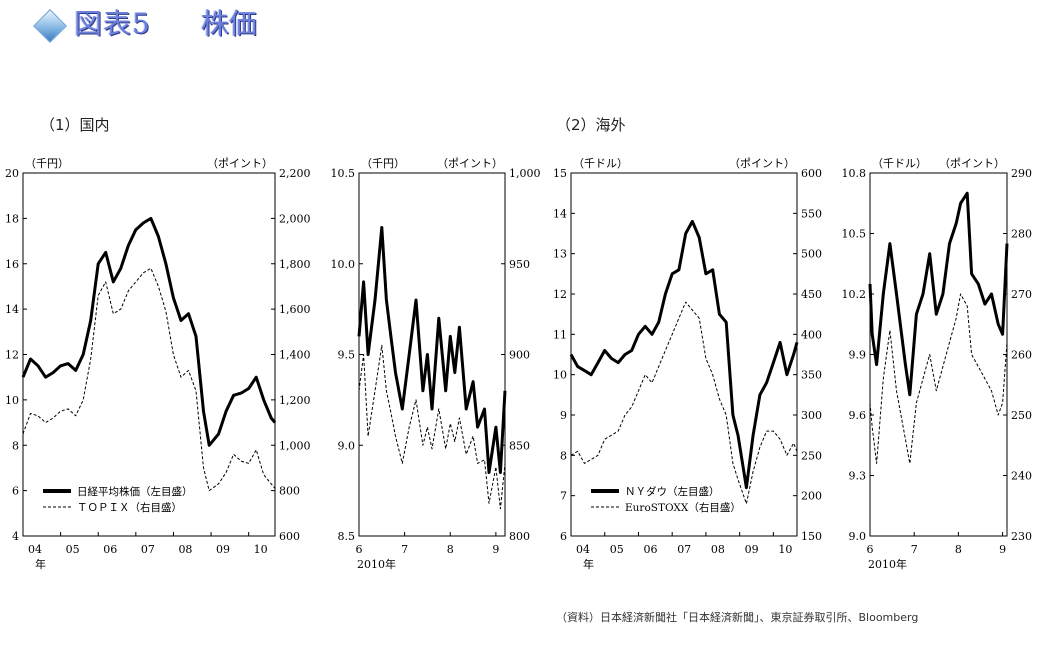 The height and width of the screenshot is (650, 1039). I want to click on y-axis-label-left: （千ドル）, so click(600, 163).